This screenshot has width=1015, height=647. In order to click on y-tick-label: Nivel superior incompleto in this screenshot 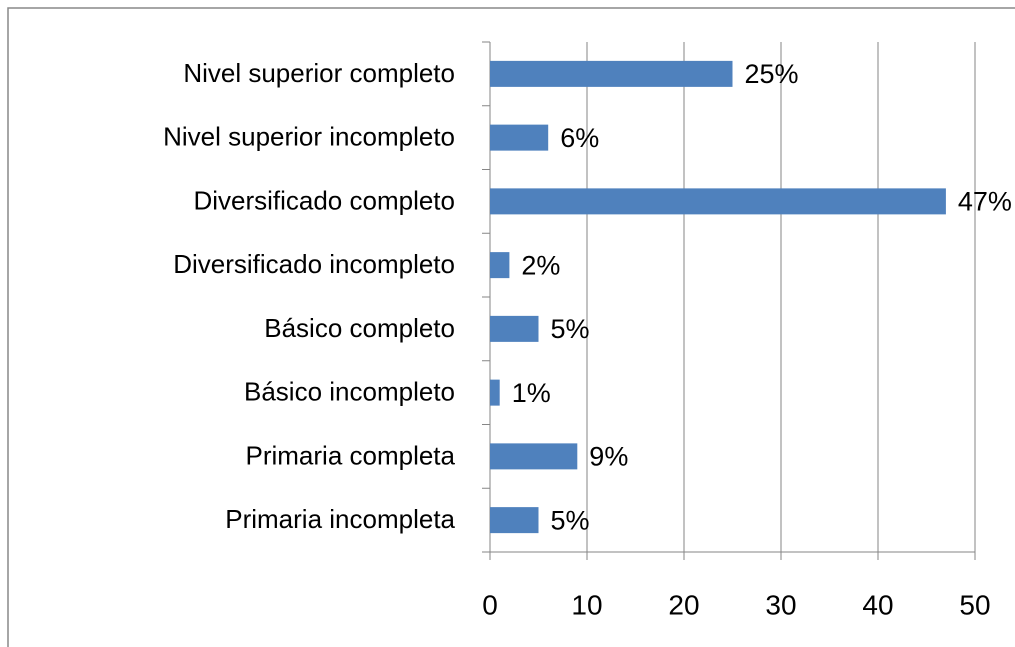, I will do `click(309, 137)`.